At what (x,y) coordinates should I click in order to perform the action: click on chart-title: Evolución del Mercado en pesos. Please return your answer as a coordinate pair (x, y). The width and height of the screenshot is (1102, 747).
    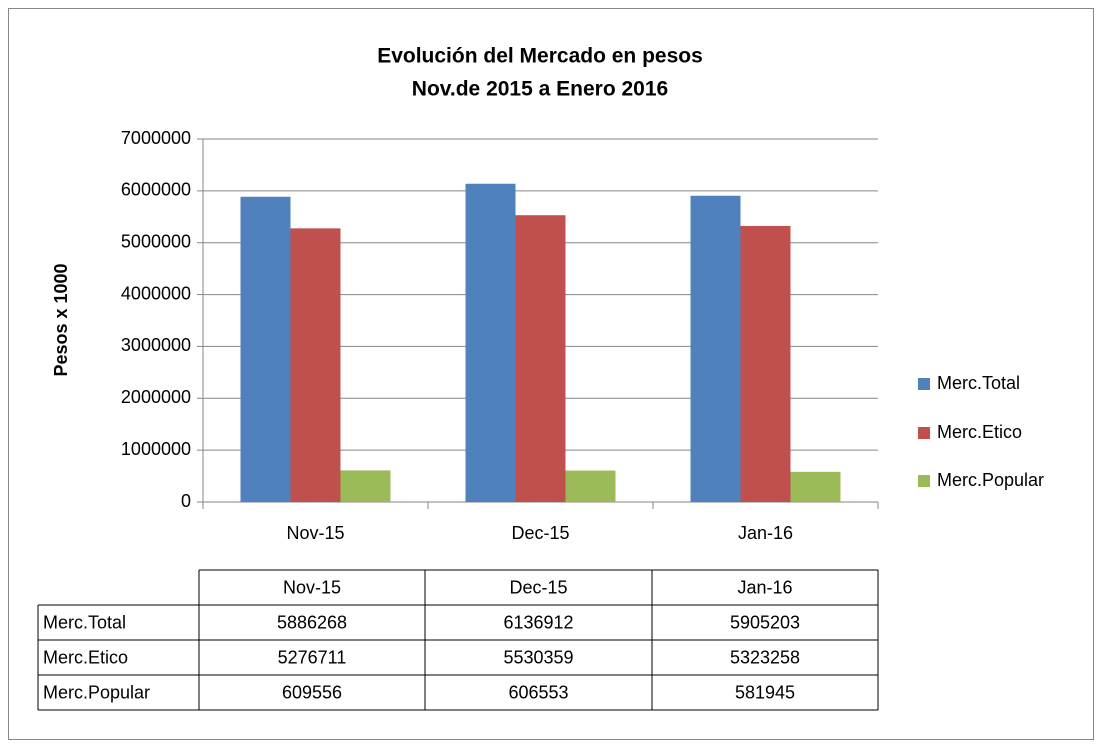
    Looking at the image, I should click on (540, 56).